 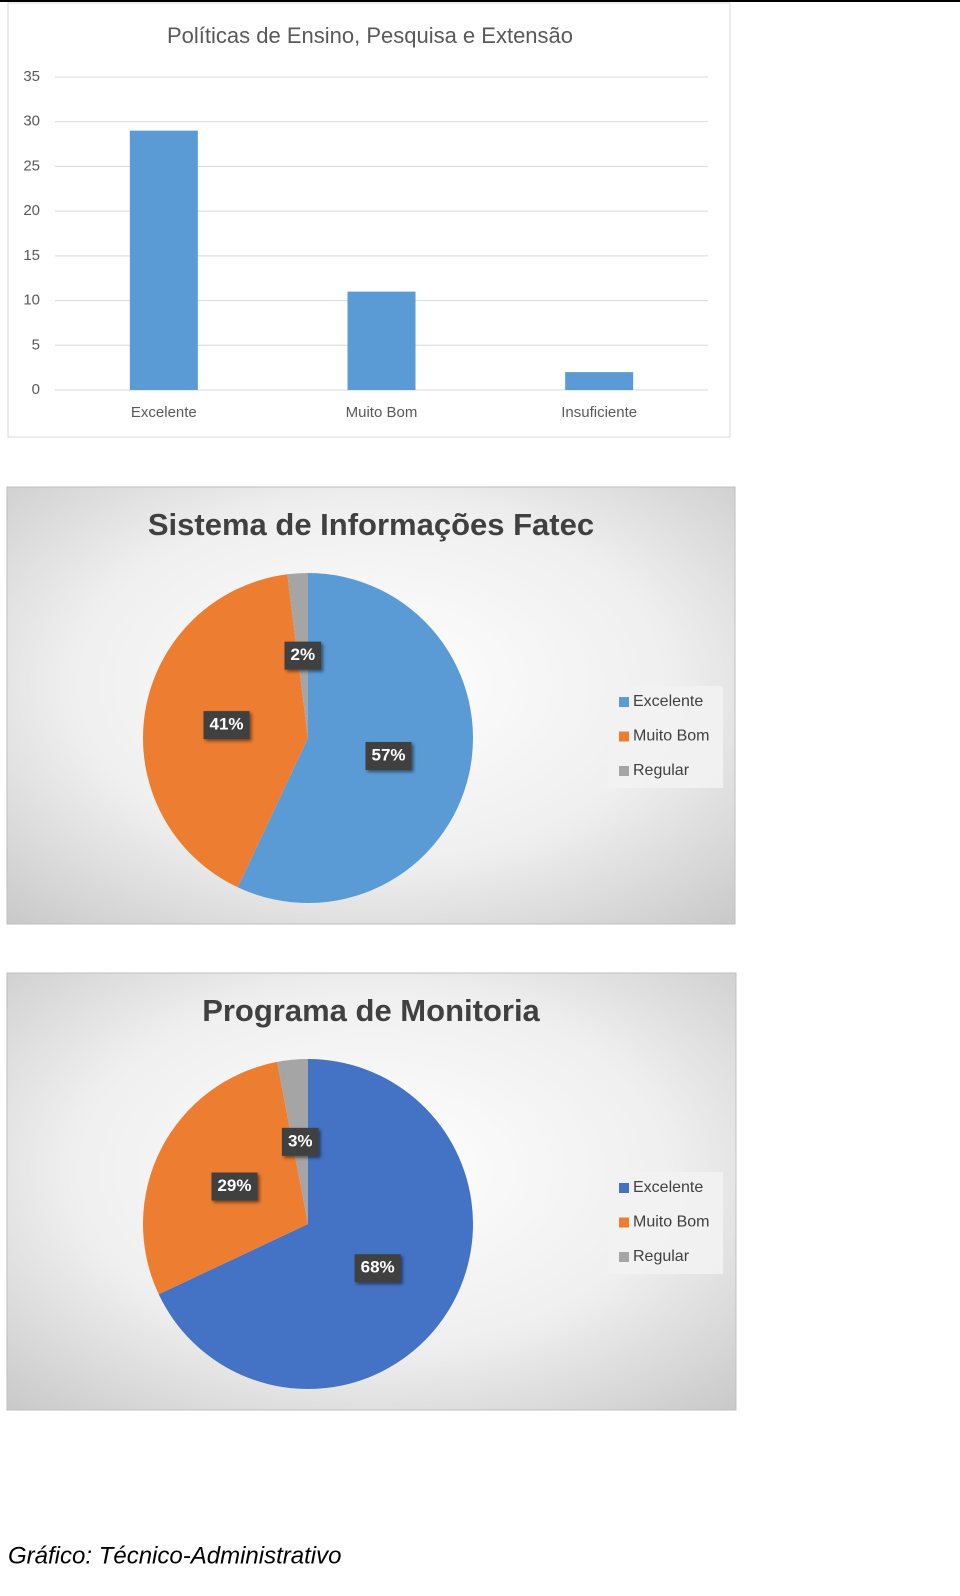 I want to click on caption: Gráfico: Técnico-Administrativo, so click(x=174, y=1555).